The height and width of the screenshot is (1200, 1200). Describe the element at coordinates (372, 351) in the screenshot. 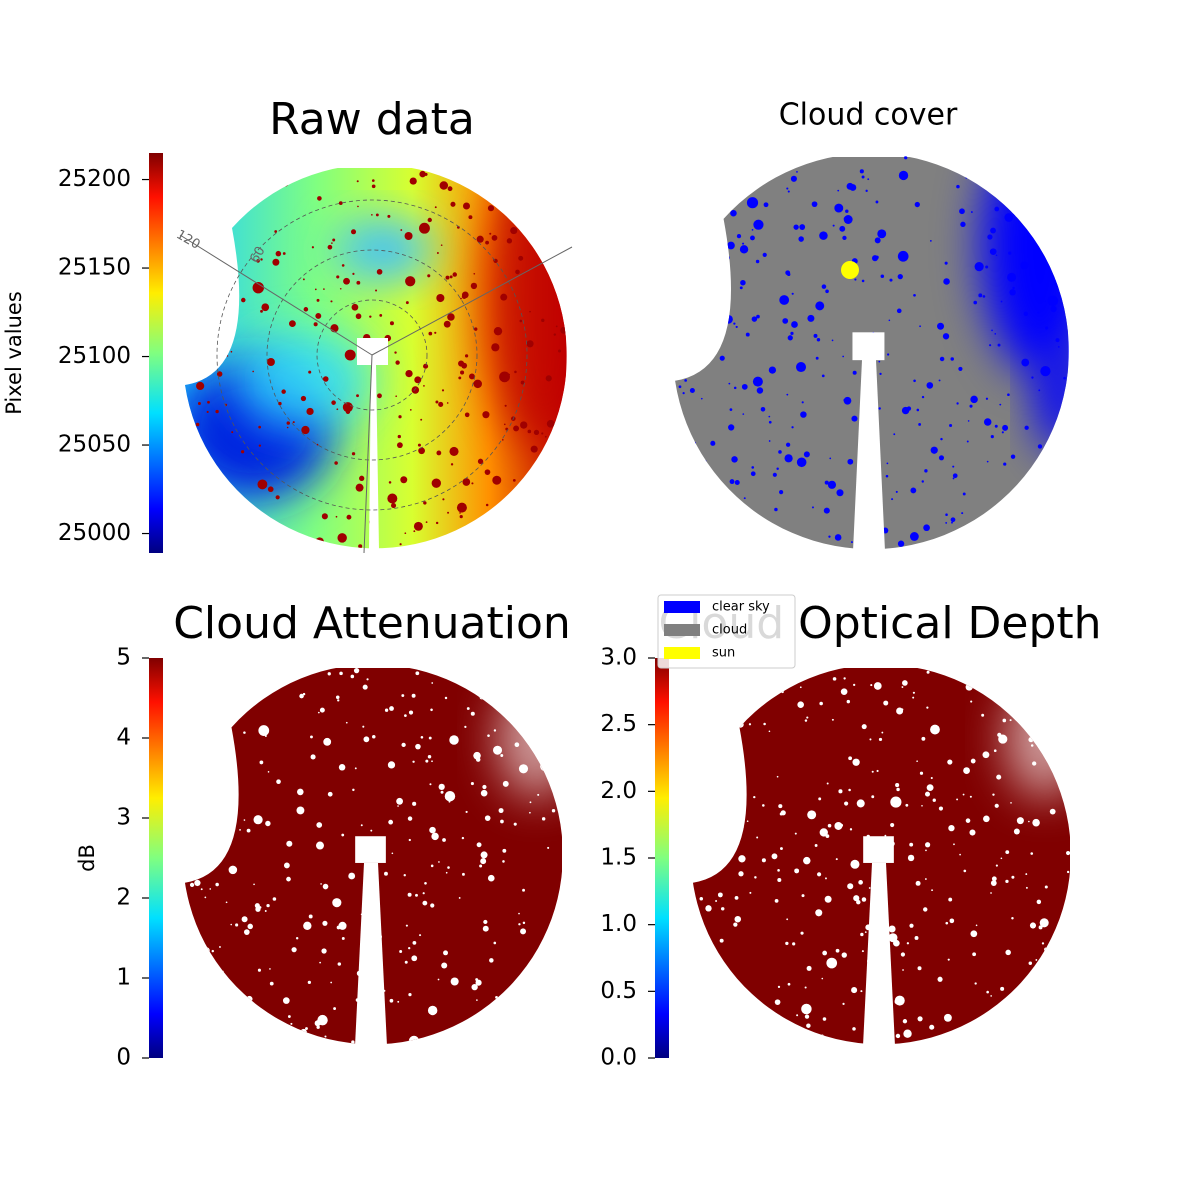

I see `mask-block` at that location.